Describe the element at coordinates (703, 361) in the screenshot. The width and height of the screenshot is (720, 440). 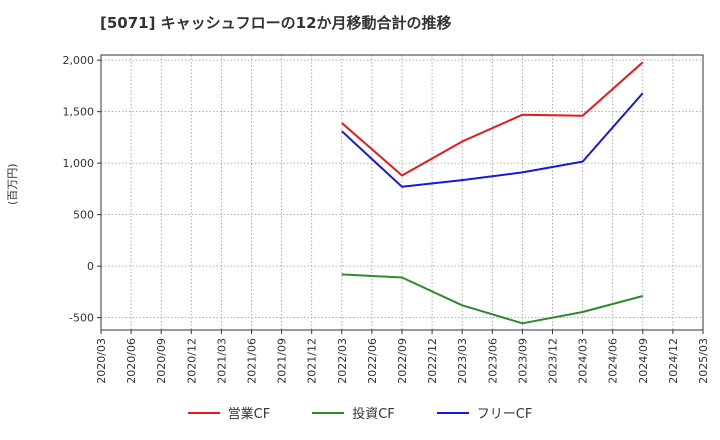
I see `x-tick-label: 2025/03` at that location.